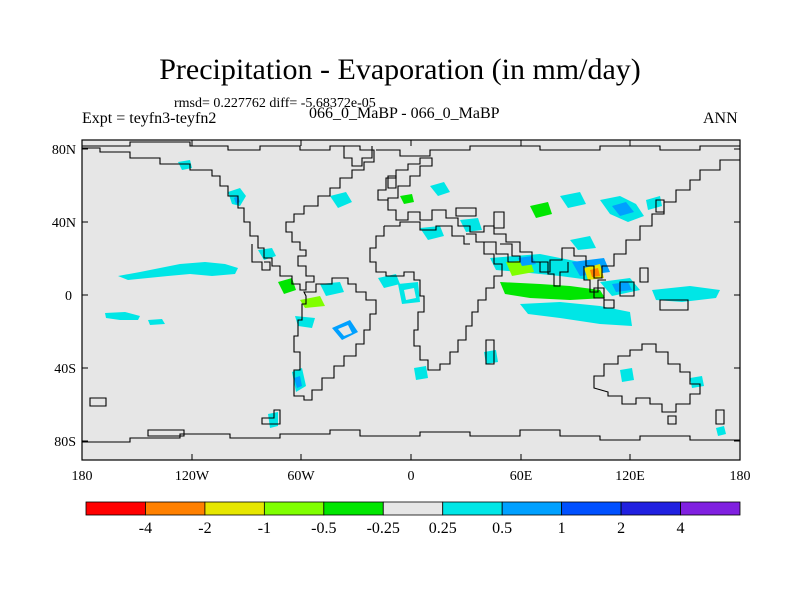 This screenshot has height=600, width=800. Describe the element at coordinates (720, 417) in the screenshot. I see `coast-new-zealand` at that location.